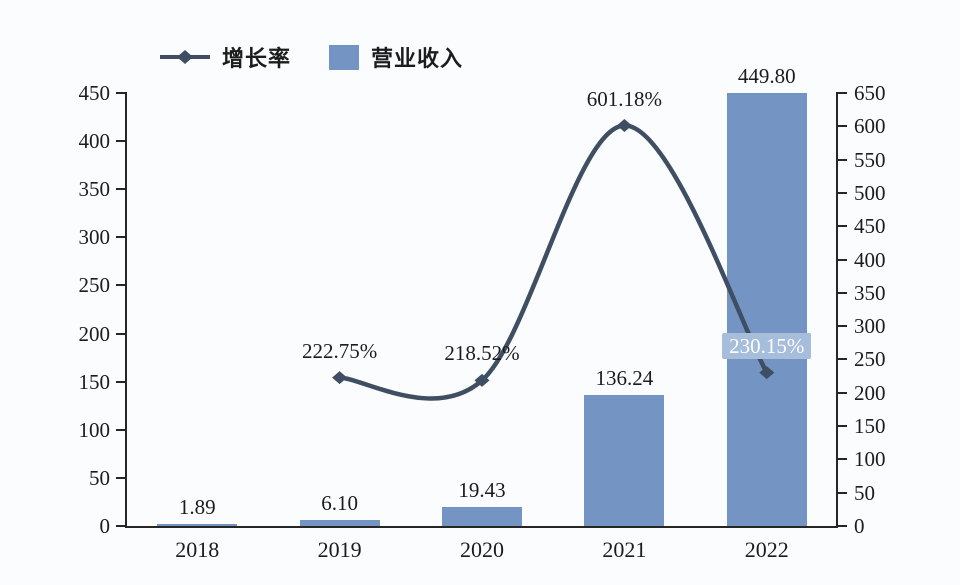  Describe the element at coordinates (417, 58) in the screenshot. I see `legend-label-revenue: 营业收入` at that location.